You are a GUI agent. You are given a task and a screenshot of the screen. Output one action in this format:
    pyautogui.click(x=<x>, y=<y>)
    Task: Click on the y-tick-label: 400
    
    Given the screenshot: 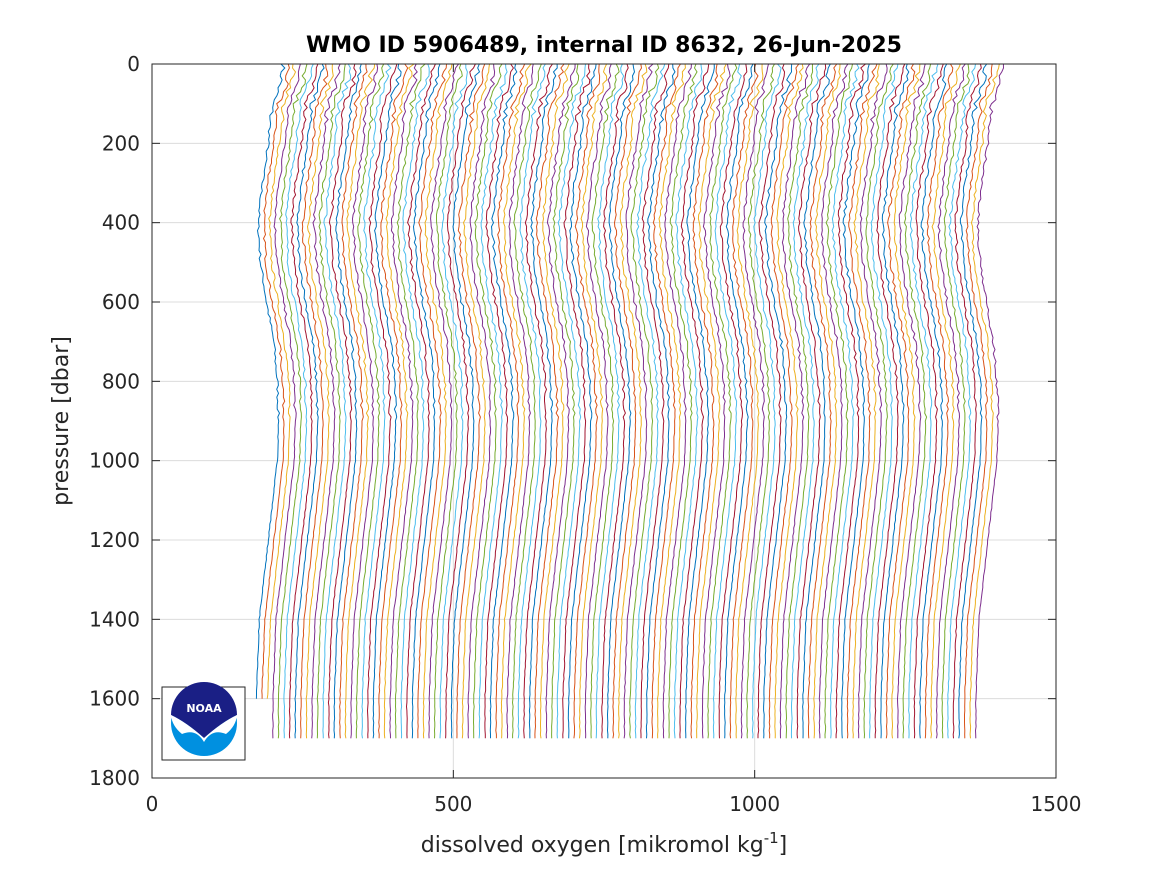 What is the action you would take?
    pyautogui.click(x=121, y=223)
    